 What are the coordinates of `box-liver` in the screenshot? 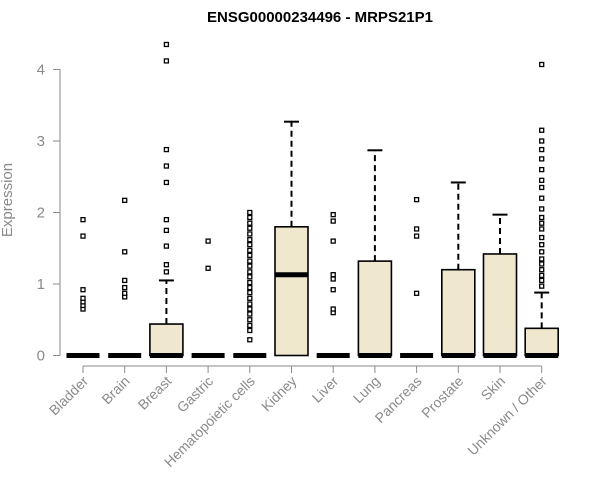 It's located at (333, 284).